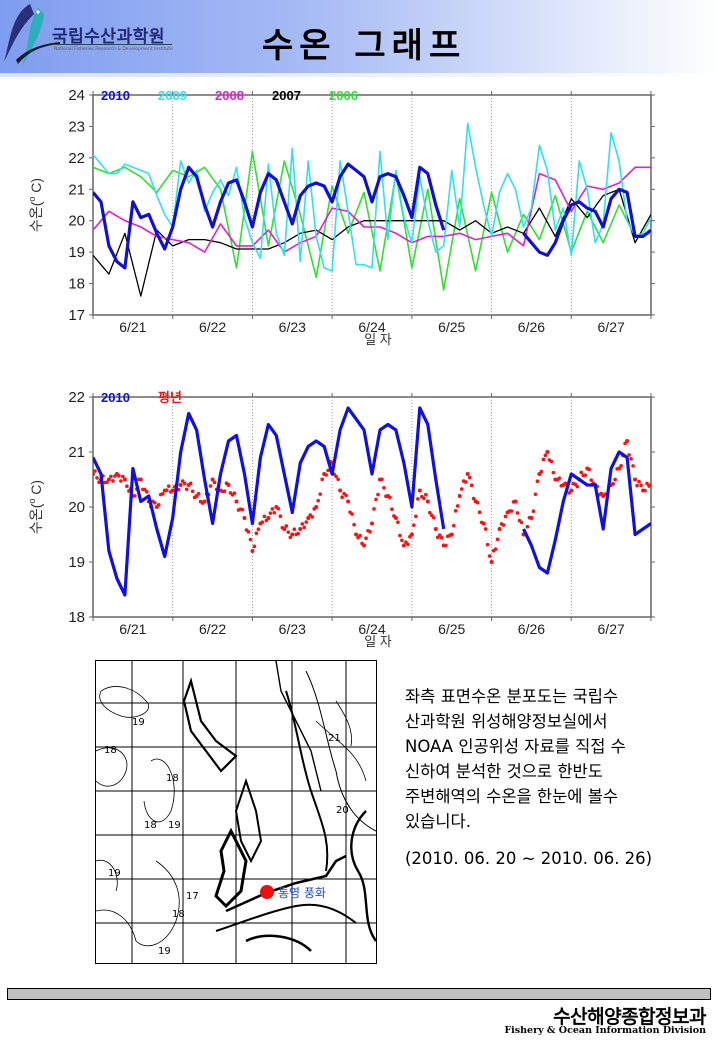 The image size is (720, 1040). I want to click on description-line: 좌측 표면수온 분포도는 국립수, so click(512, 696).